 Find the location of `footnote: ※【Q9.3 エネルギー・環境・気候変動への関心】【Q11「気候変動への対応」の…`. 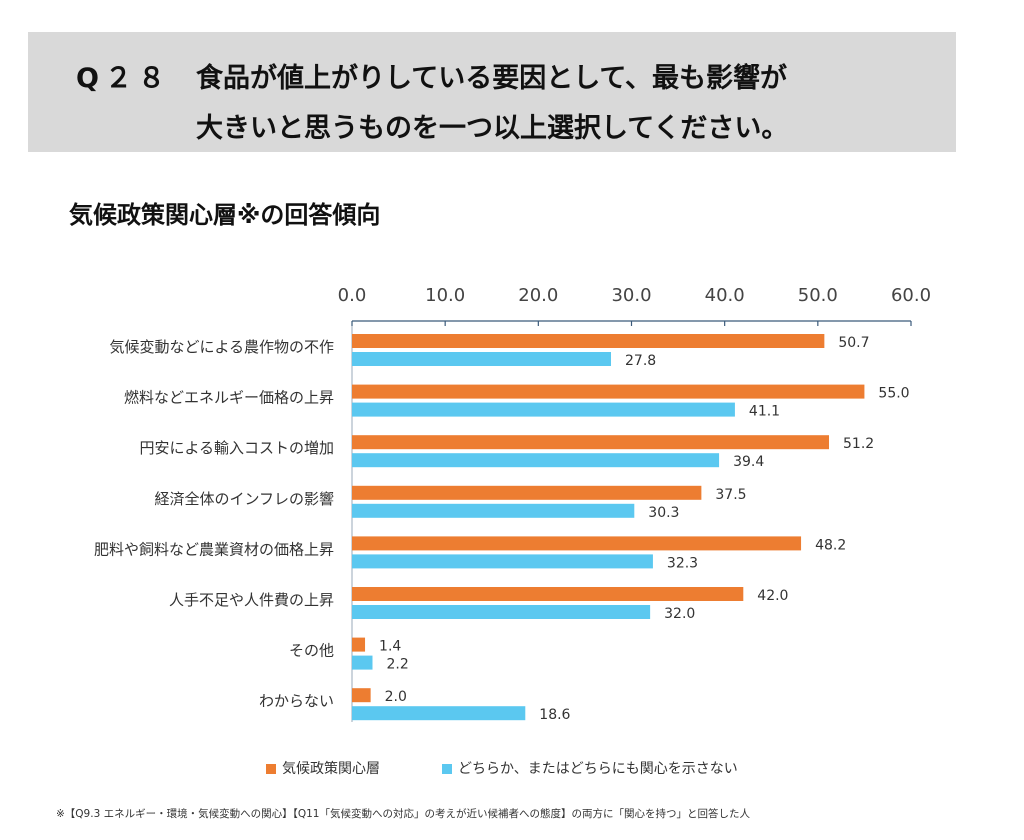

footnote: ※【Q9.3 エネルギー・環境・気候変動への関心】【Q11「気候変動への対応」の… is located at coordinates (403, 814).